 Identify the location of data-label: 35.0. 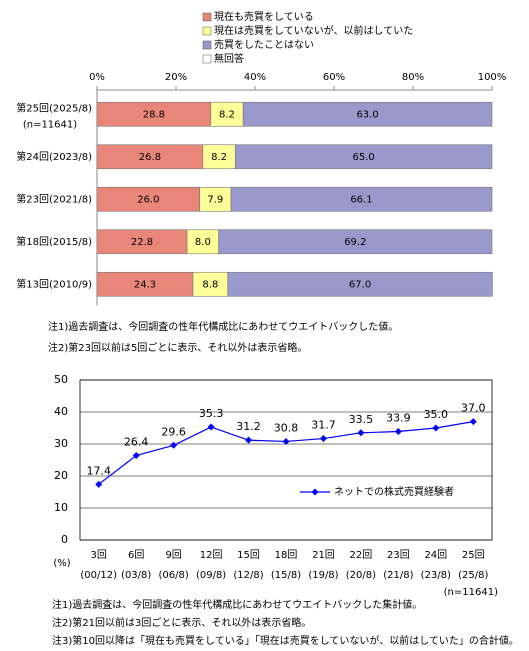
(436, 414).